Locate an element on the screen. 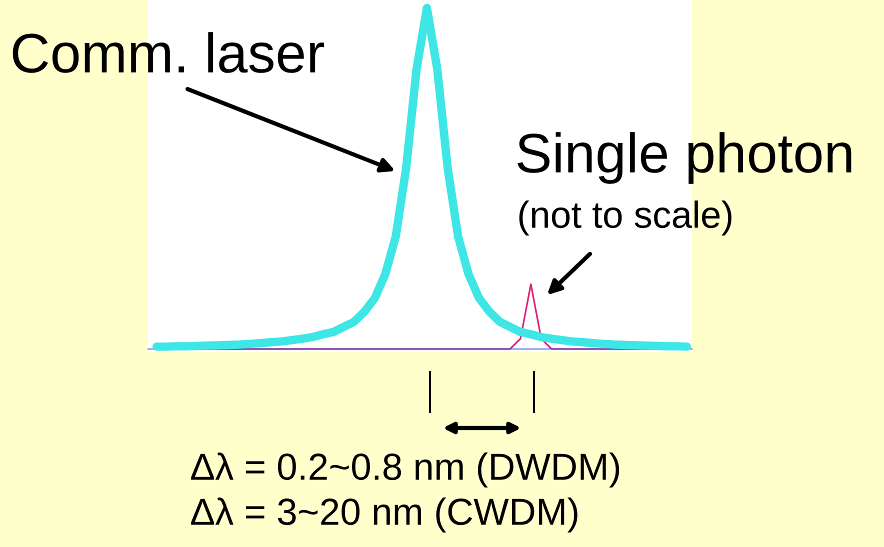  annotation: Comm. laser is located at coordinates (168, 52).